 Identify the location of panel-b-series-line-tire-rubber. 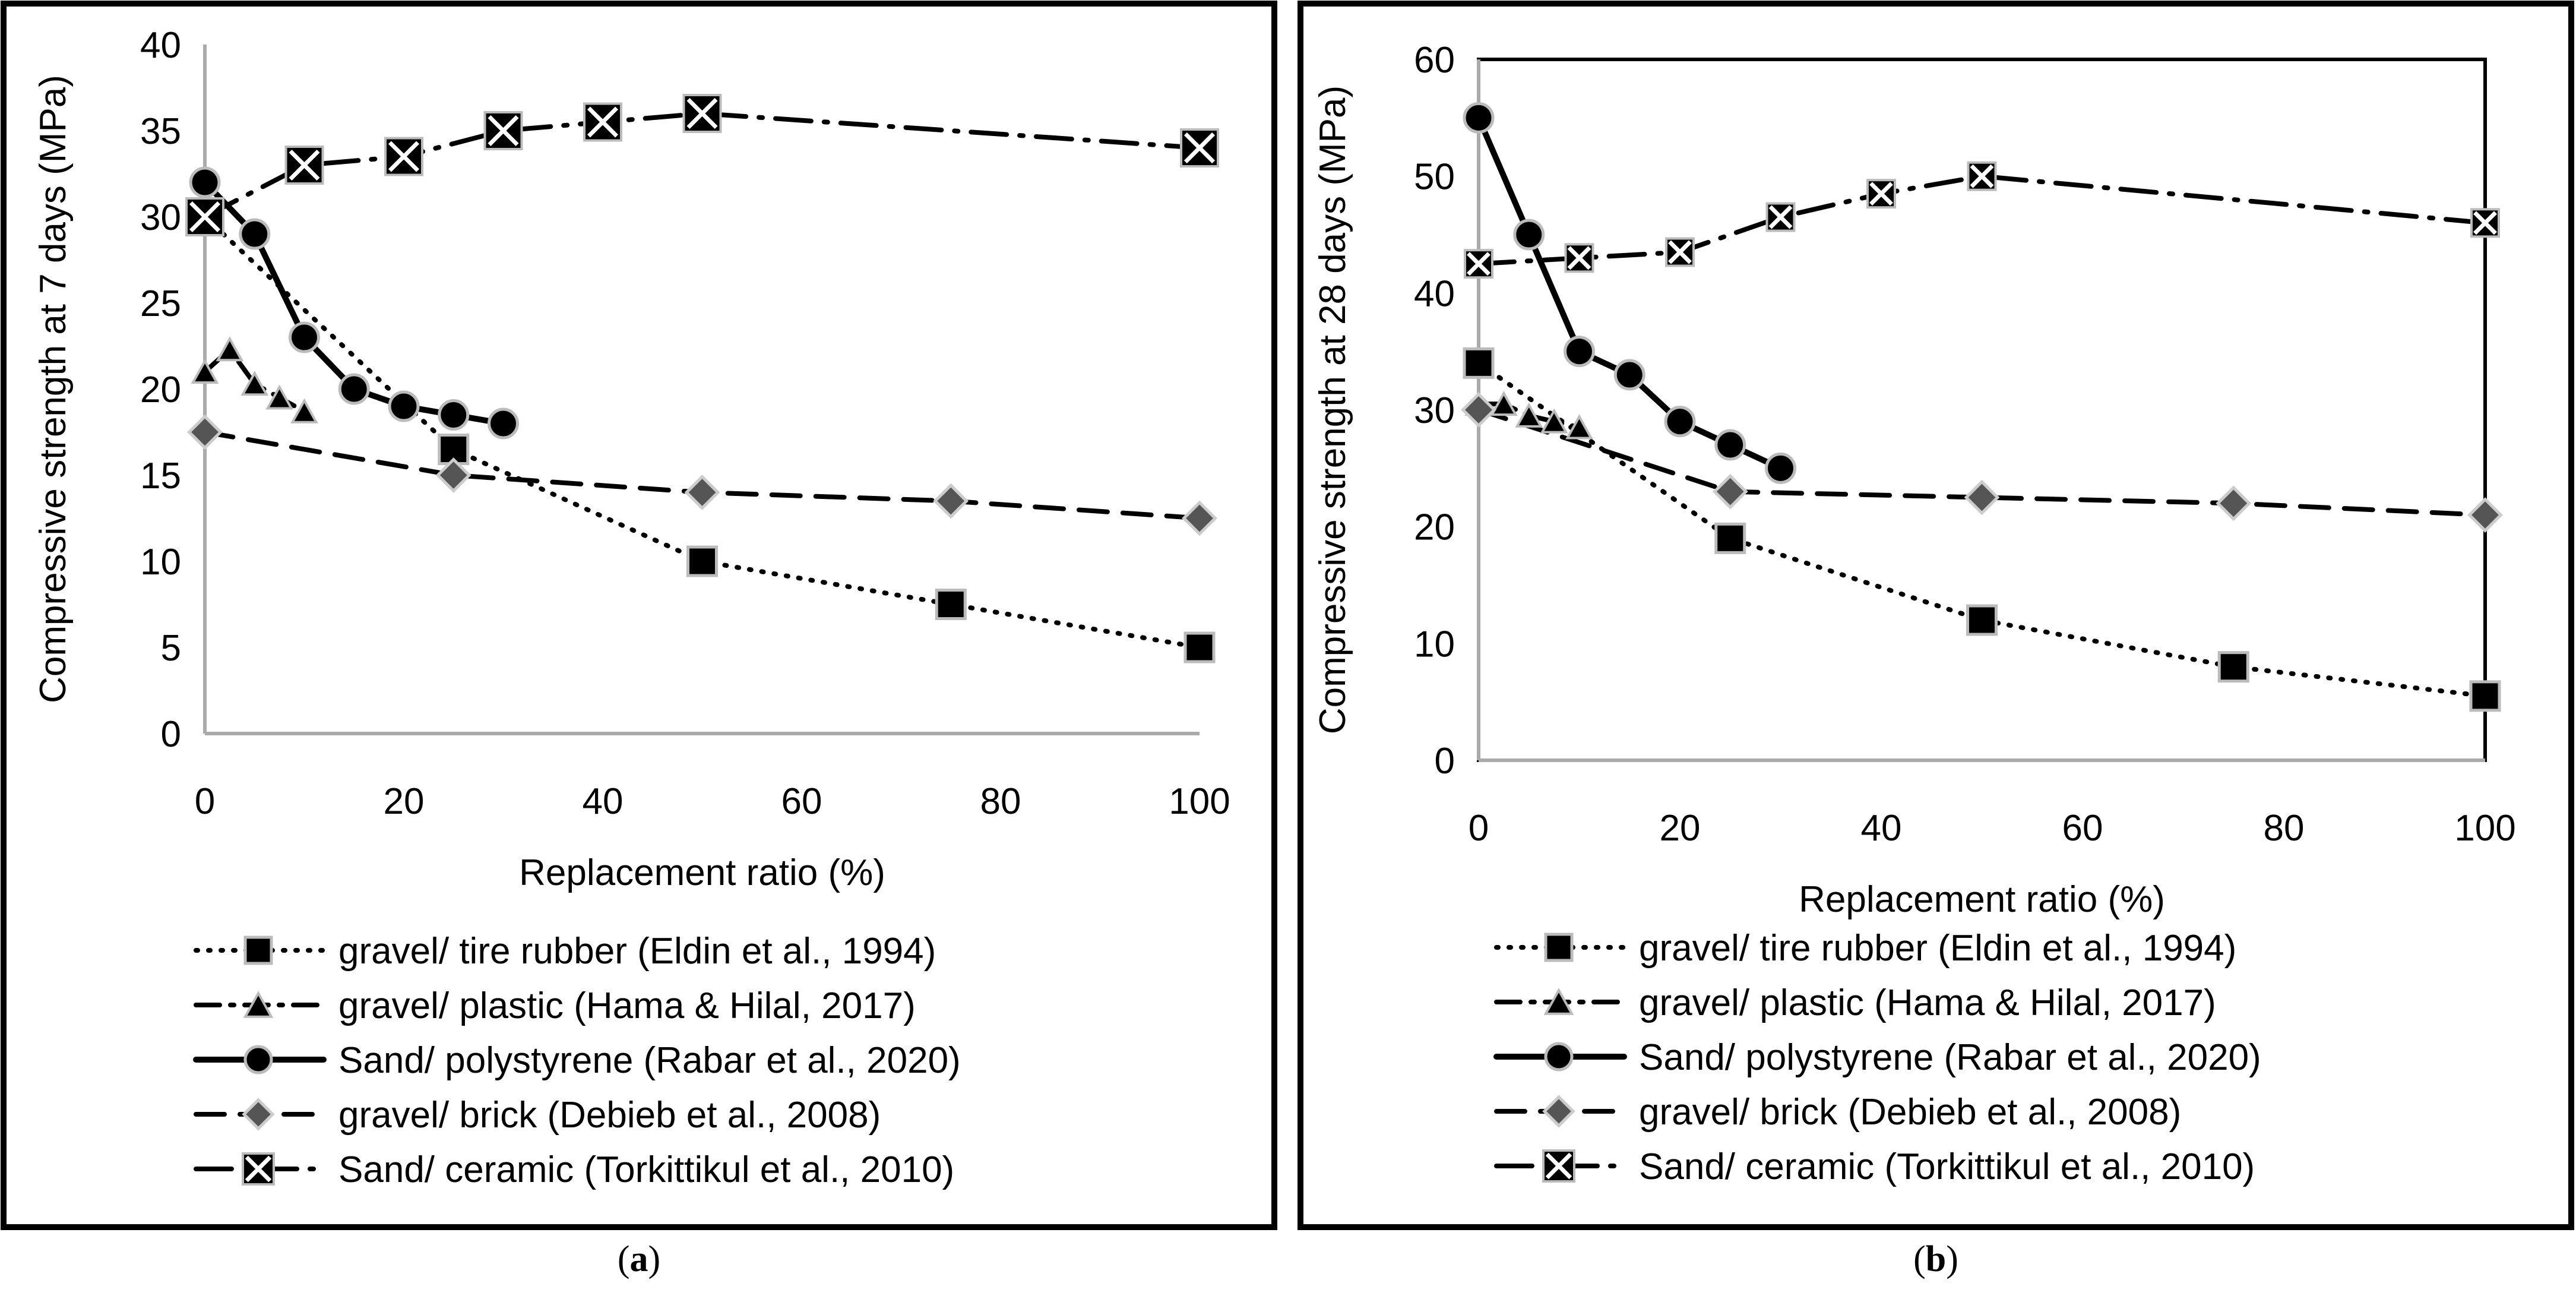
(1982, 530).